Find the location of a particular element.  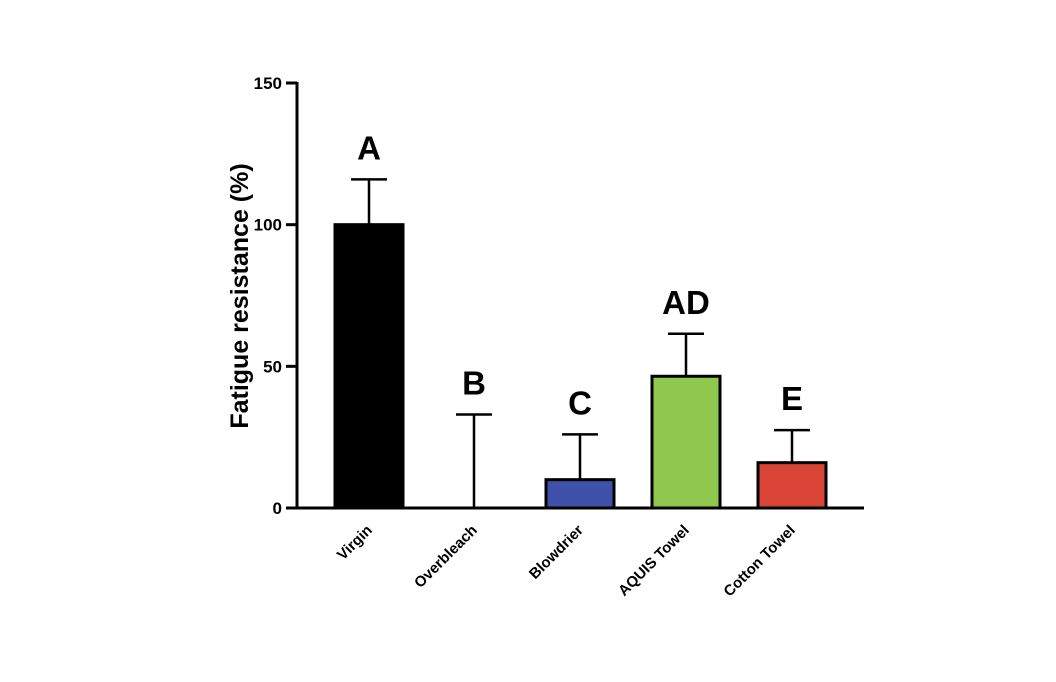

bar-cotton-towel is located at coordinates (792, 485).